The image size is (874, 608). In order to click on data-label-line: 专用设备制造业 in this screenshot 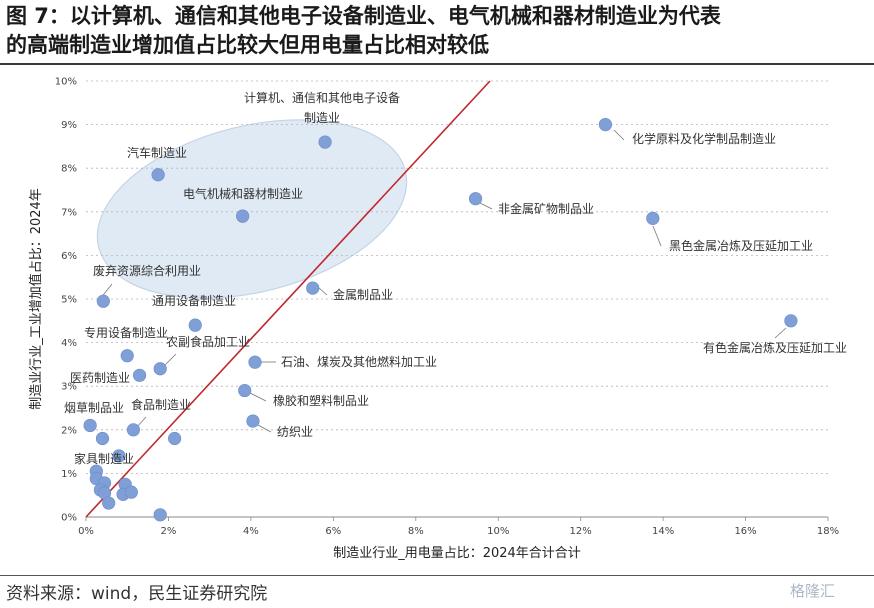, I will do `click(126, 332)`.